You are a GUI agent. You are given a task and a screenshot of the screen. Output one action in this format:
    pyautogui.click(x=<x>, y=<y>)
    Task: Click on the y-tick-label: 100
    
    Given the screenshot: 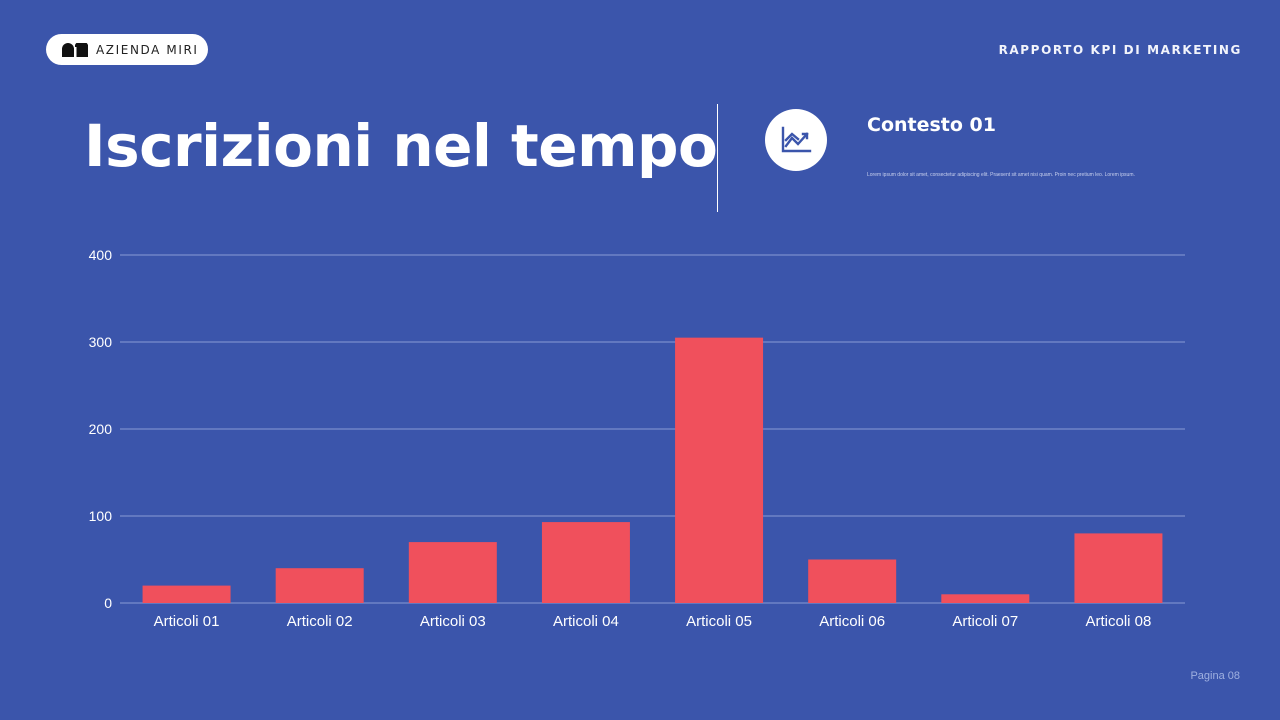 What is the action you would take?
    pyautogui.click(x=101, y=516)
    